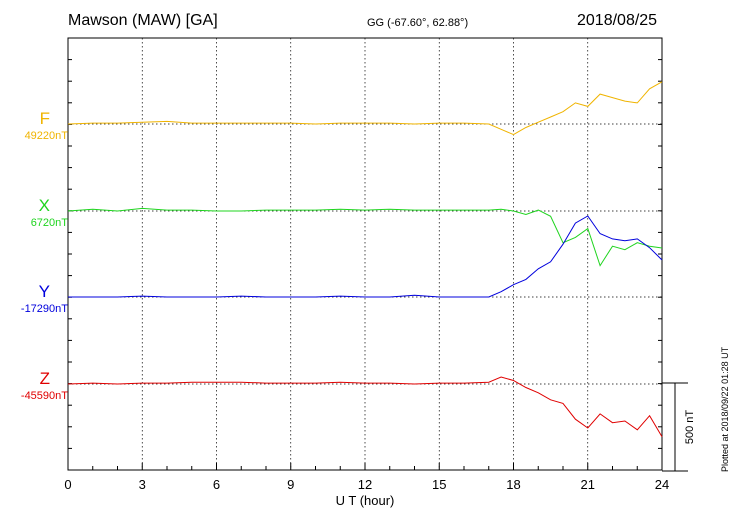 Image resolution: width=730 pixels, height=520 pixels. I want to click on series-line-f, so click(365, 108).